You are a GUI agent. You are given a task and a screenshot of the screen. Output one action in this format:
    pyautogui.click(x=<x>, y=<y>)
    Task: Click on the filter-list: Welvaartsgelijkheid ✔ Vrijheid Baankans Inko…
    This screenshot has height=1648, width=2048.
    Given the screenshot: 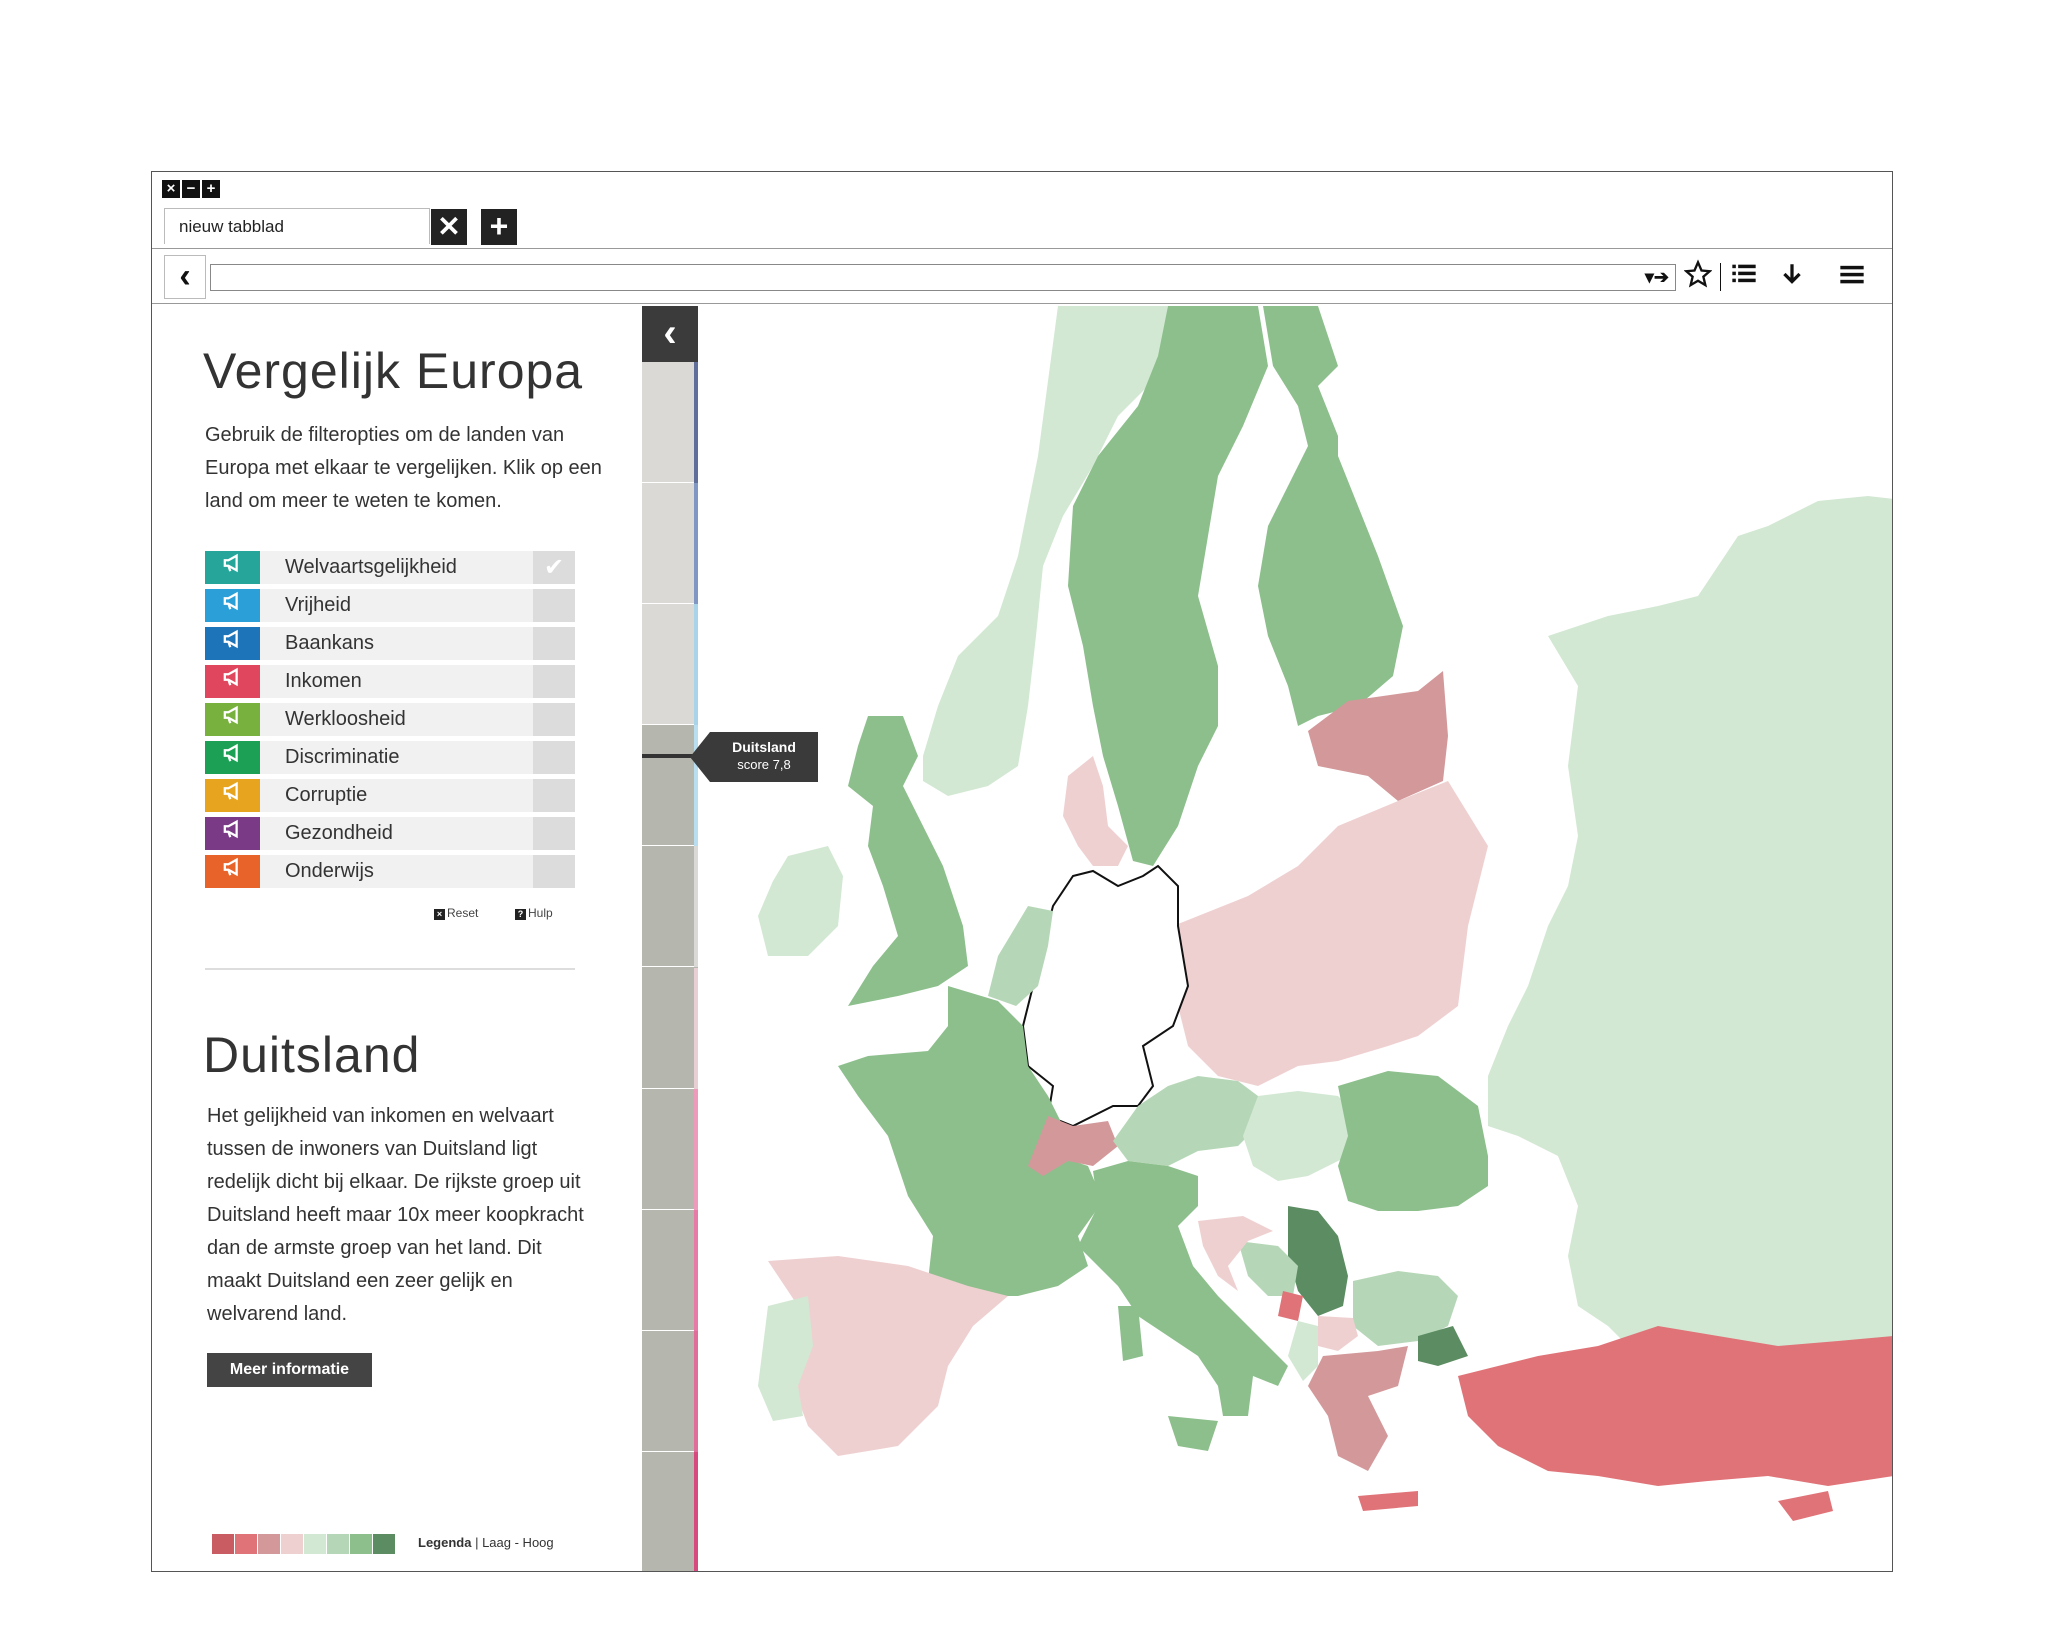 What is the action you would take?
    pyautogui.click(x=390, y=722)
    